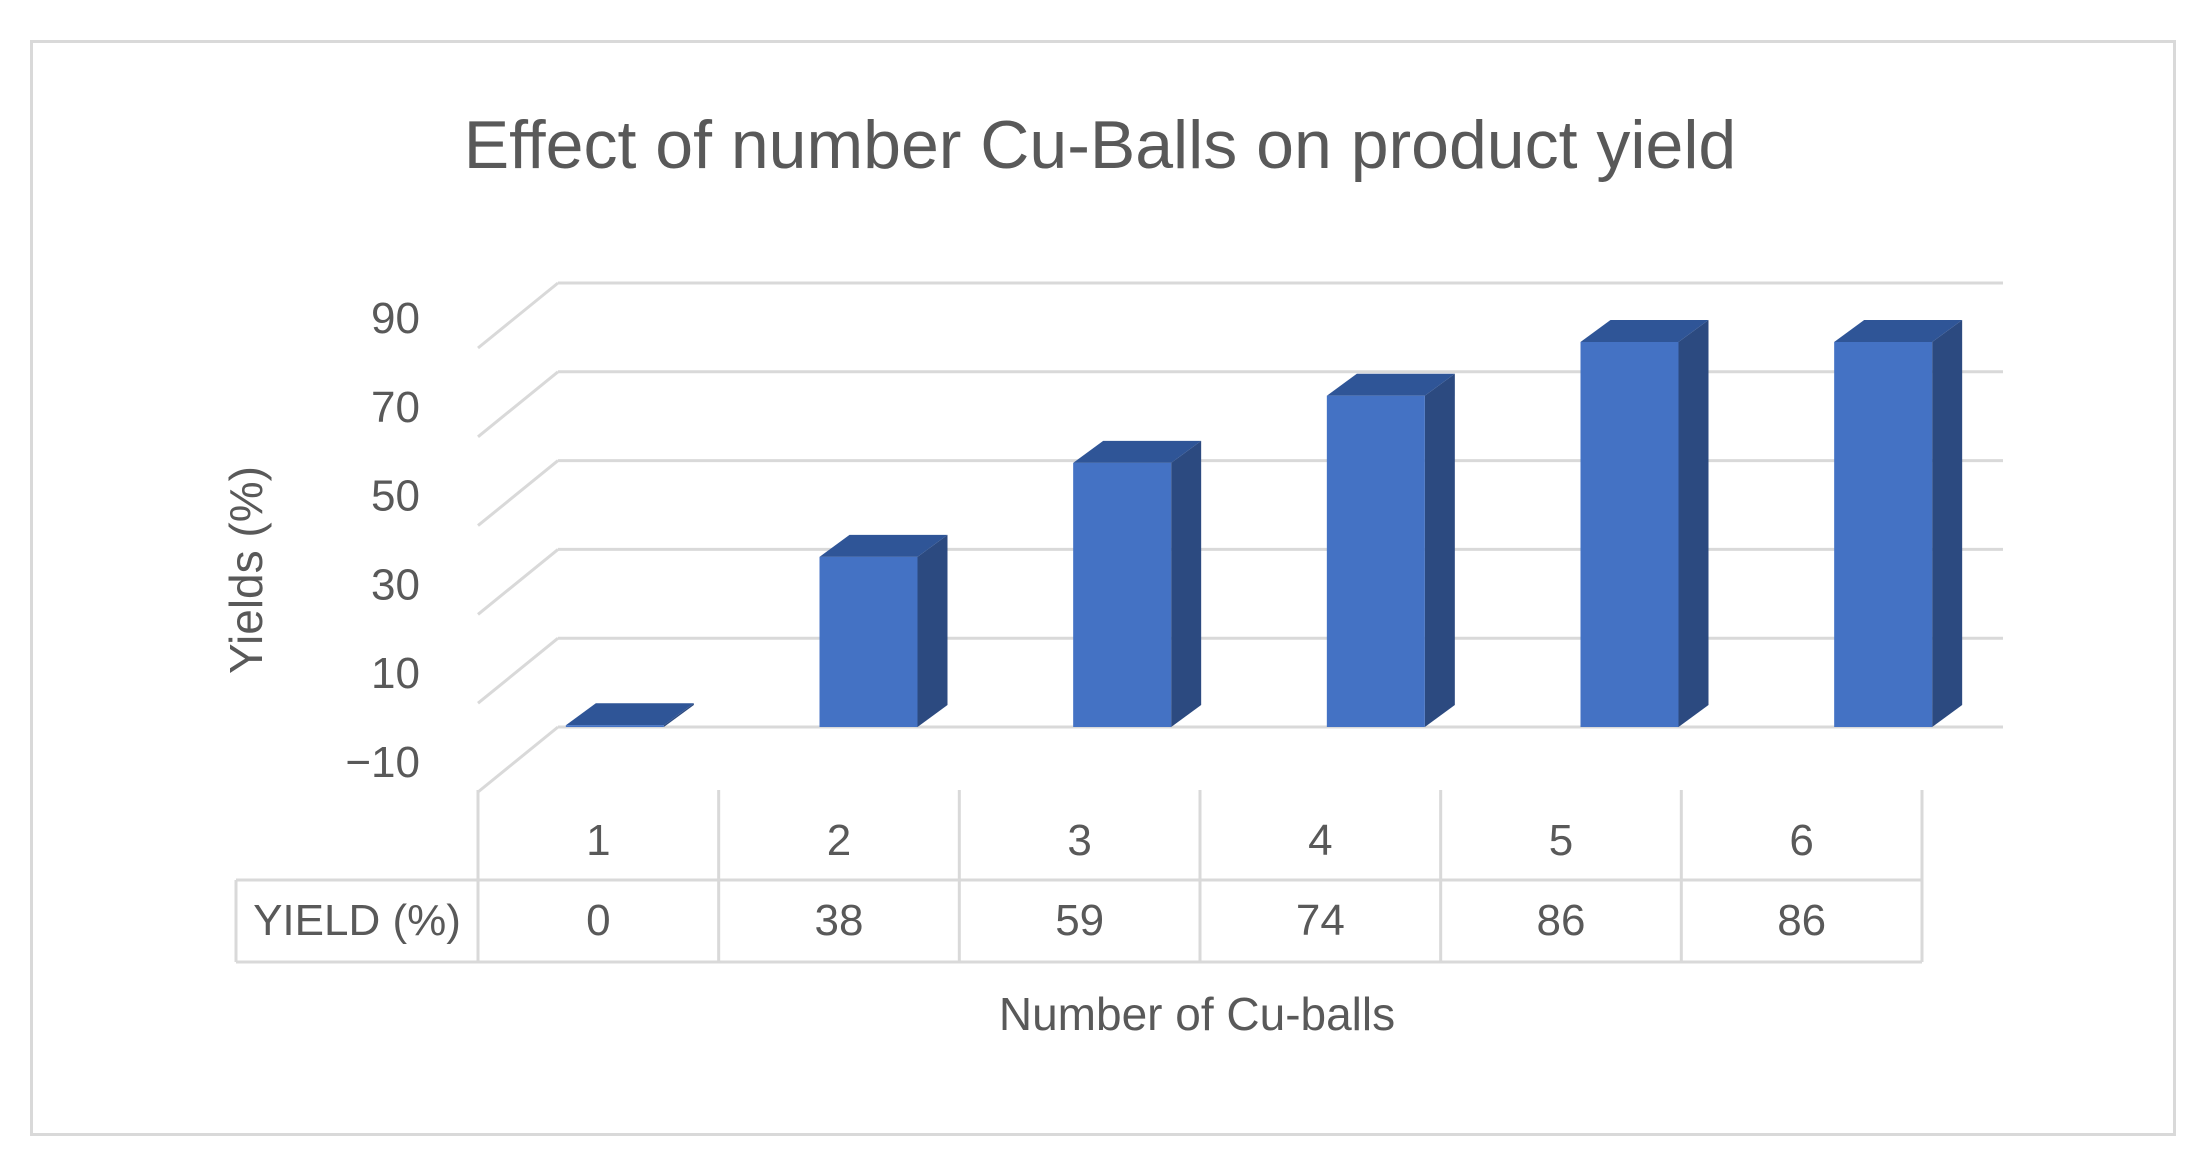  Describe the element at coordinates (357, 920) in the screenshot. I see `series-label: YIELD (%)` at that location.